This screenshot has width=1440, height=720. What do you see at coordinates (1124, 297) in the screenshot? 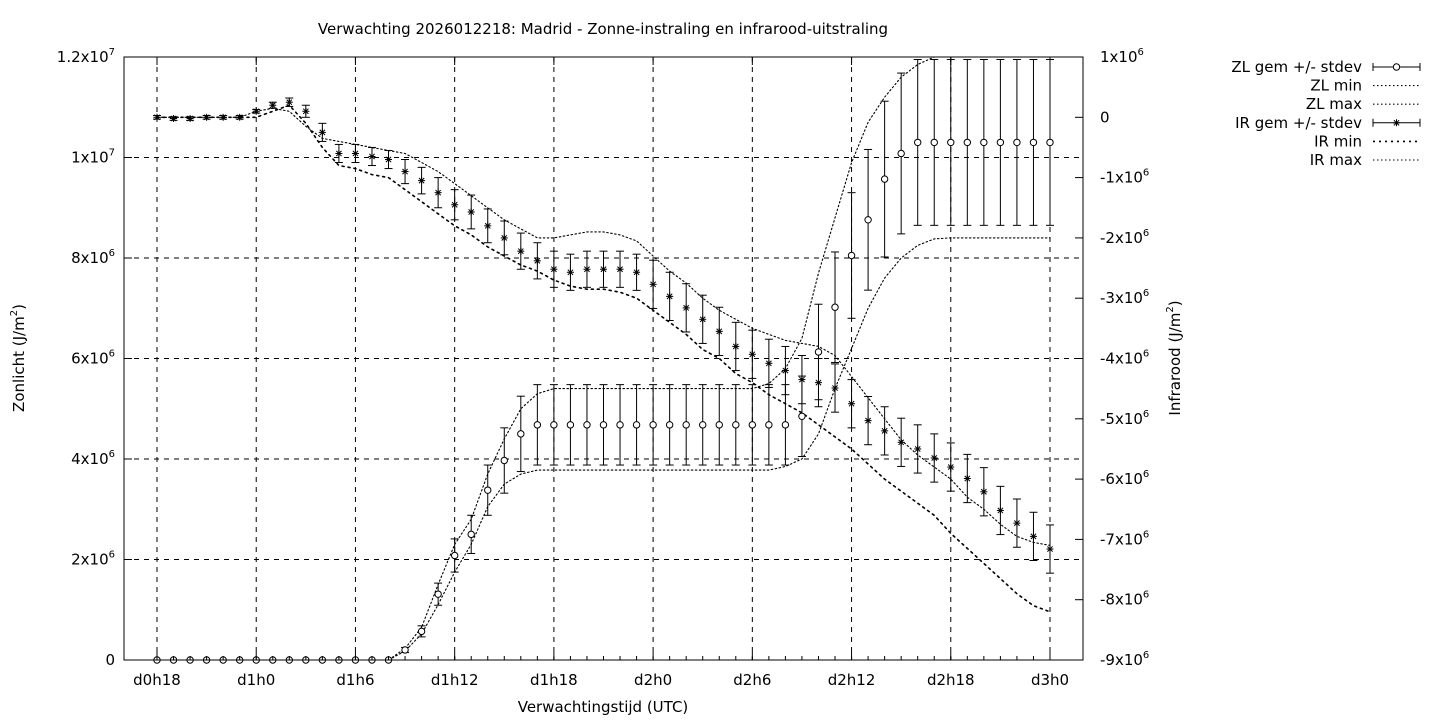
I see `right-y-tick-label: -3x106` at bounding box center [1124, 297].